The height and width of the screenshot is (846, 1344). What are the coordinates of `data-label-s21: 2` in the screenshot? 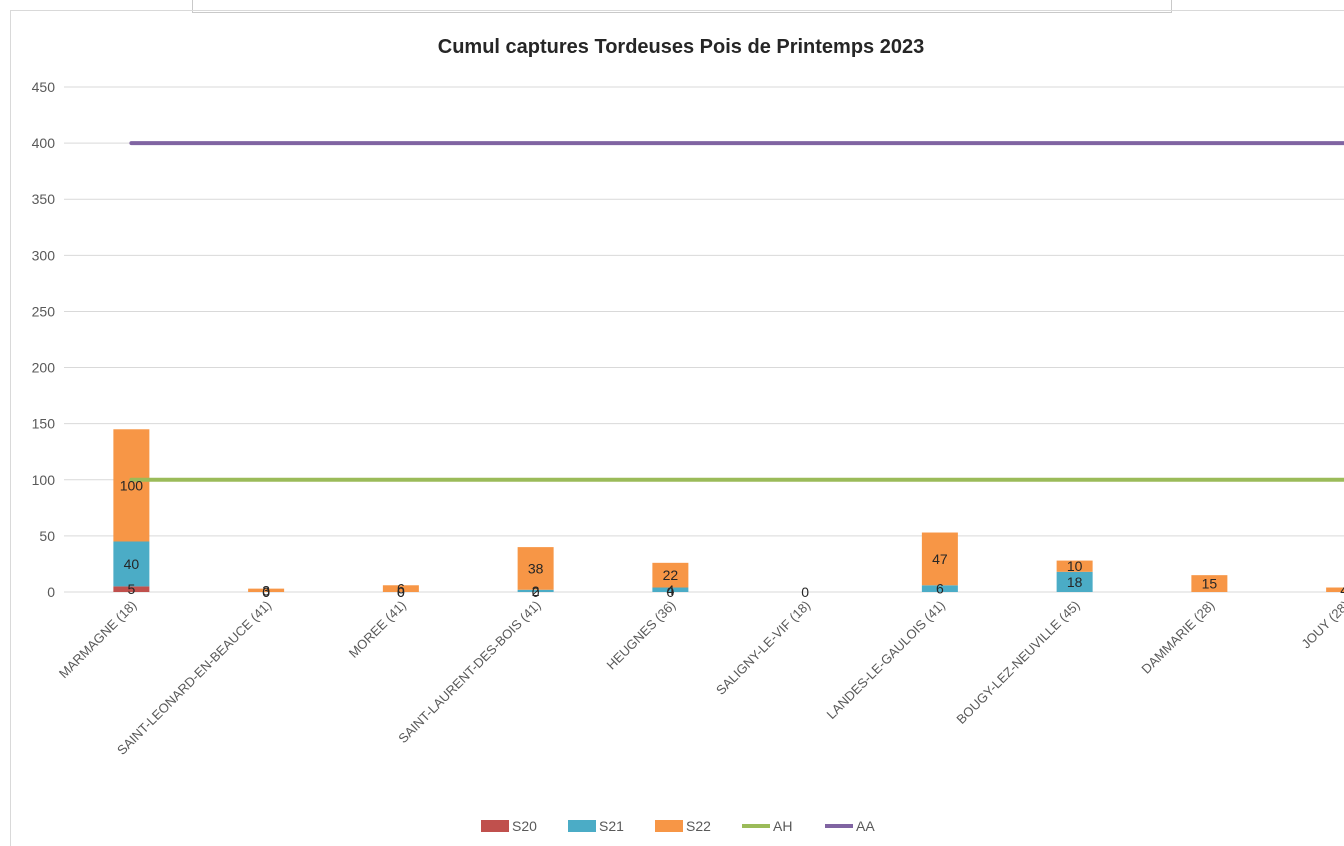 It's located at (536, 591).